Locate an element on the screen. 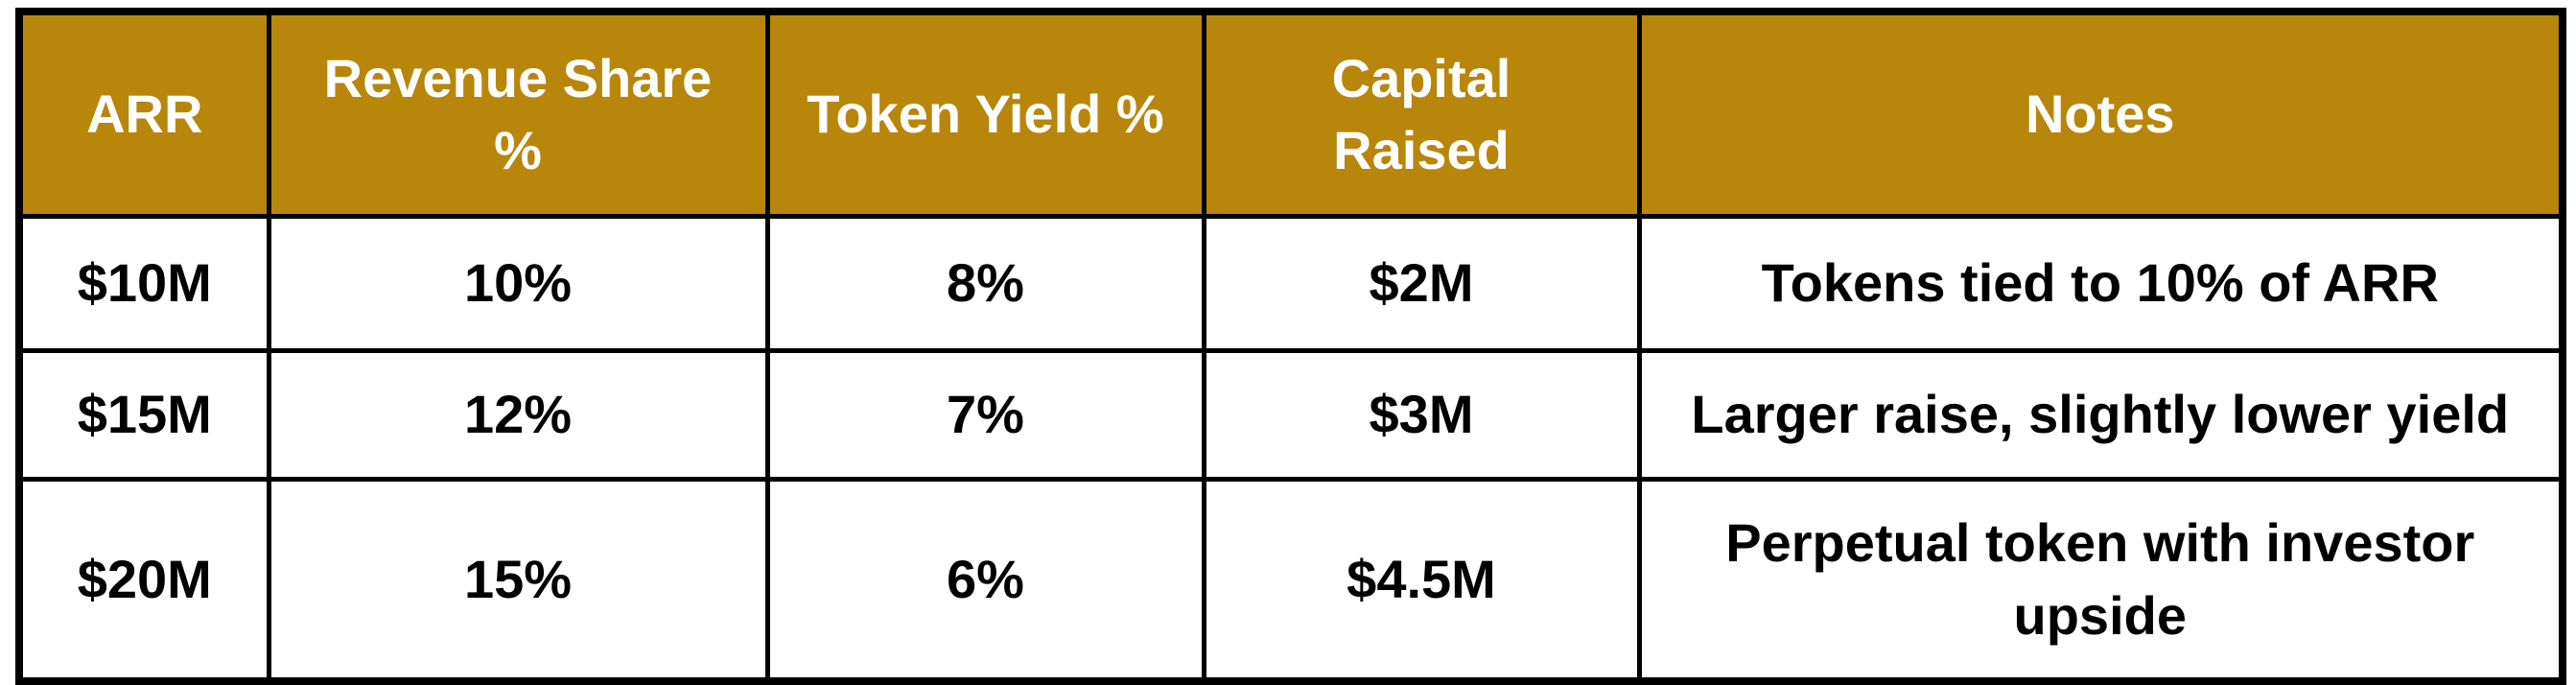 The width and height of the screenshot is (2576, 685). cell-row2-notes: Perpetual token with investor upside is located at coordinates (2100, 580).